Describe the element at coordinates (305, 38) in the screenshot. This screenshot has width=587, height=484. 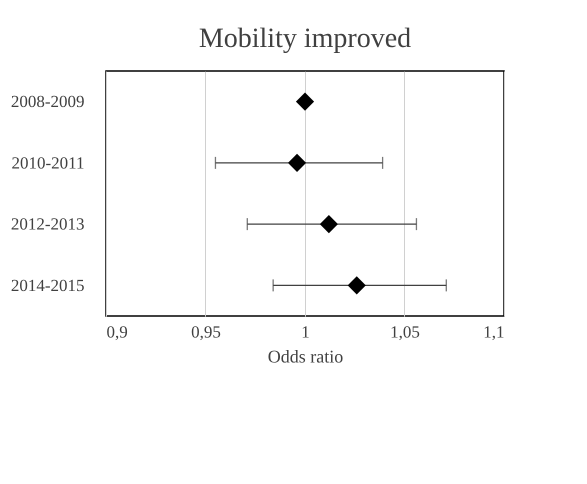
I see `chart-title: Mobility improved` at that location.